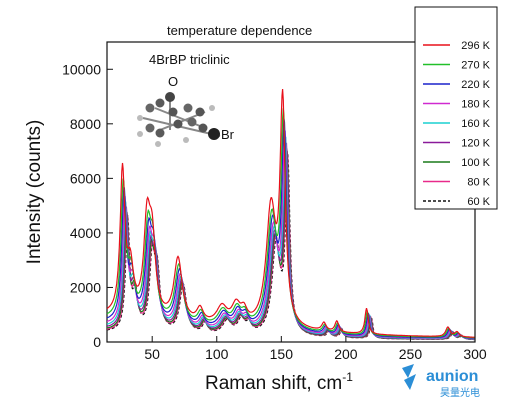 This screenshot has width=506, height=402. What do you see at coordinates (85, 178) in the screenshot?
I see `y-tick-label: 6000` at bounding box center [85, 178].